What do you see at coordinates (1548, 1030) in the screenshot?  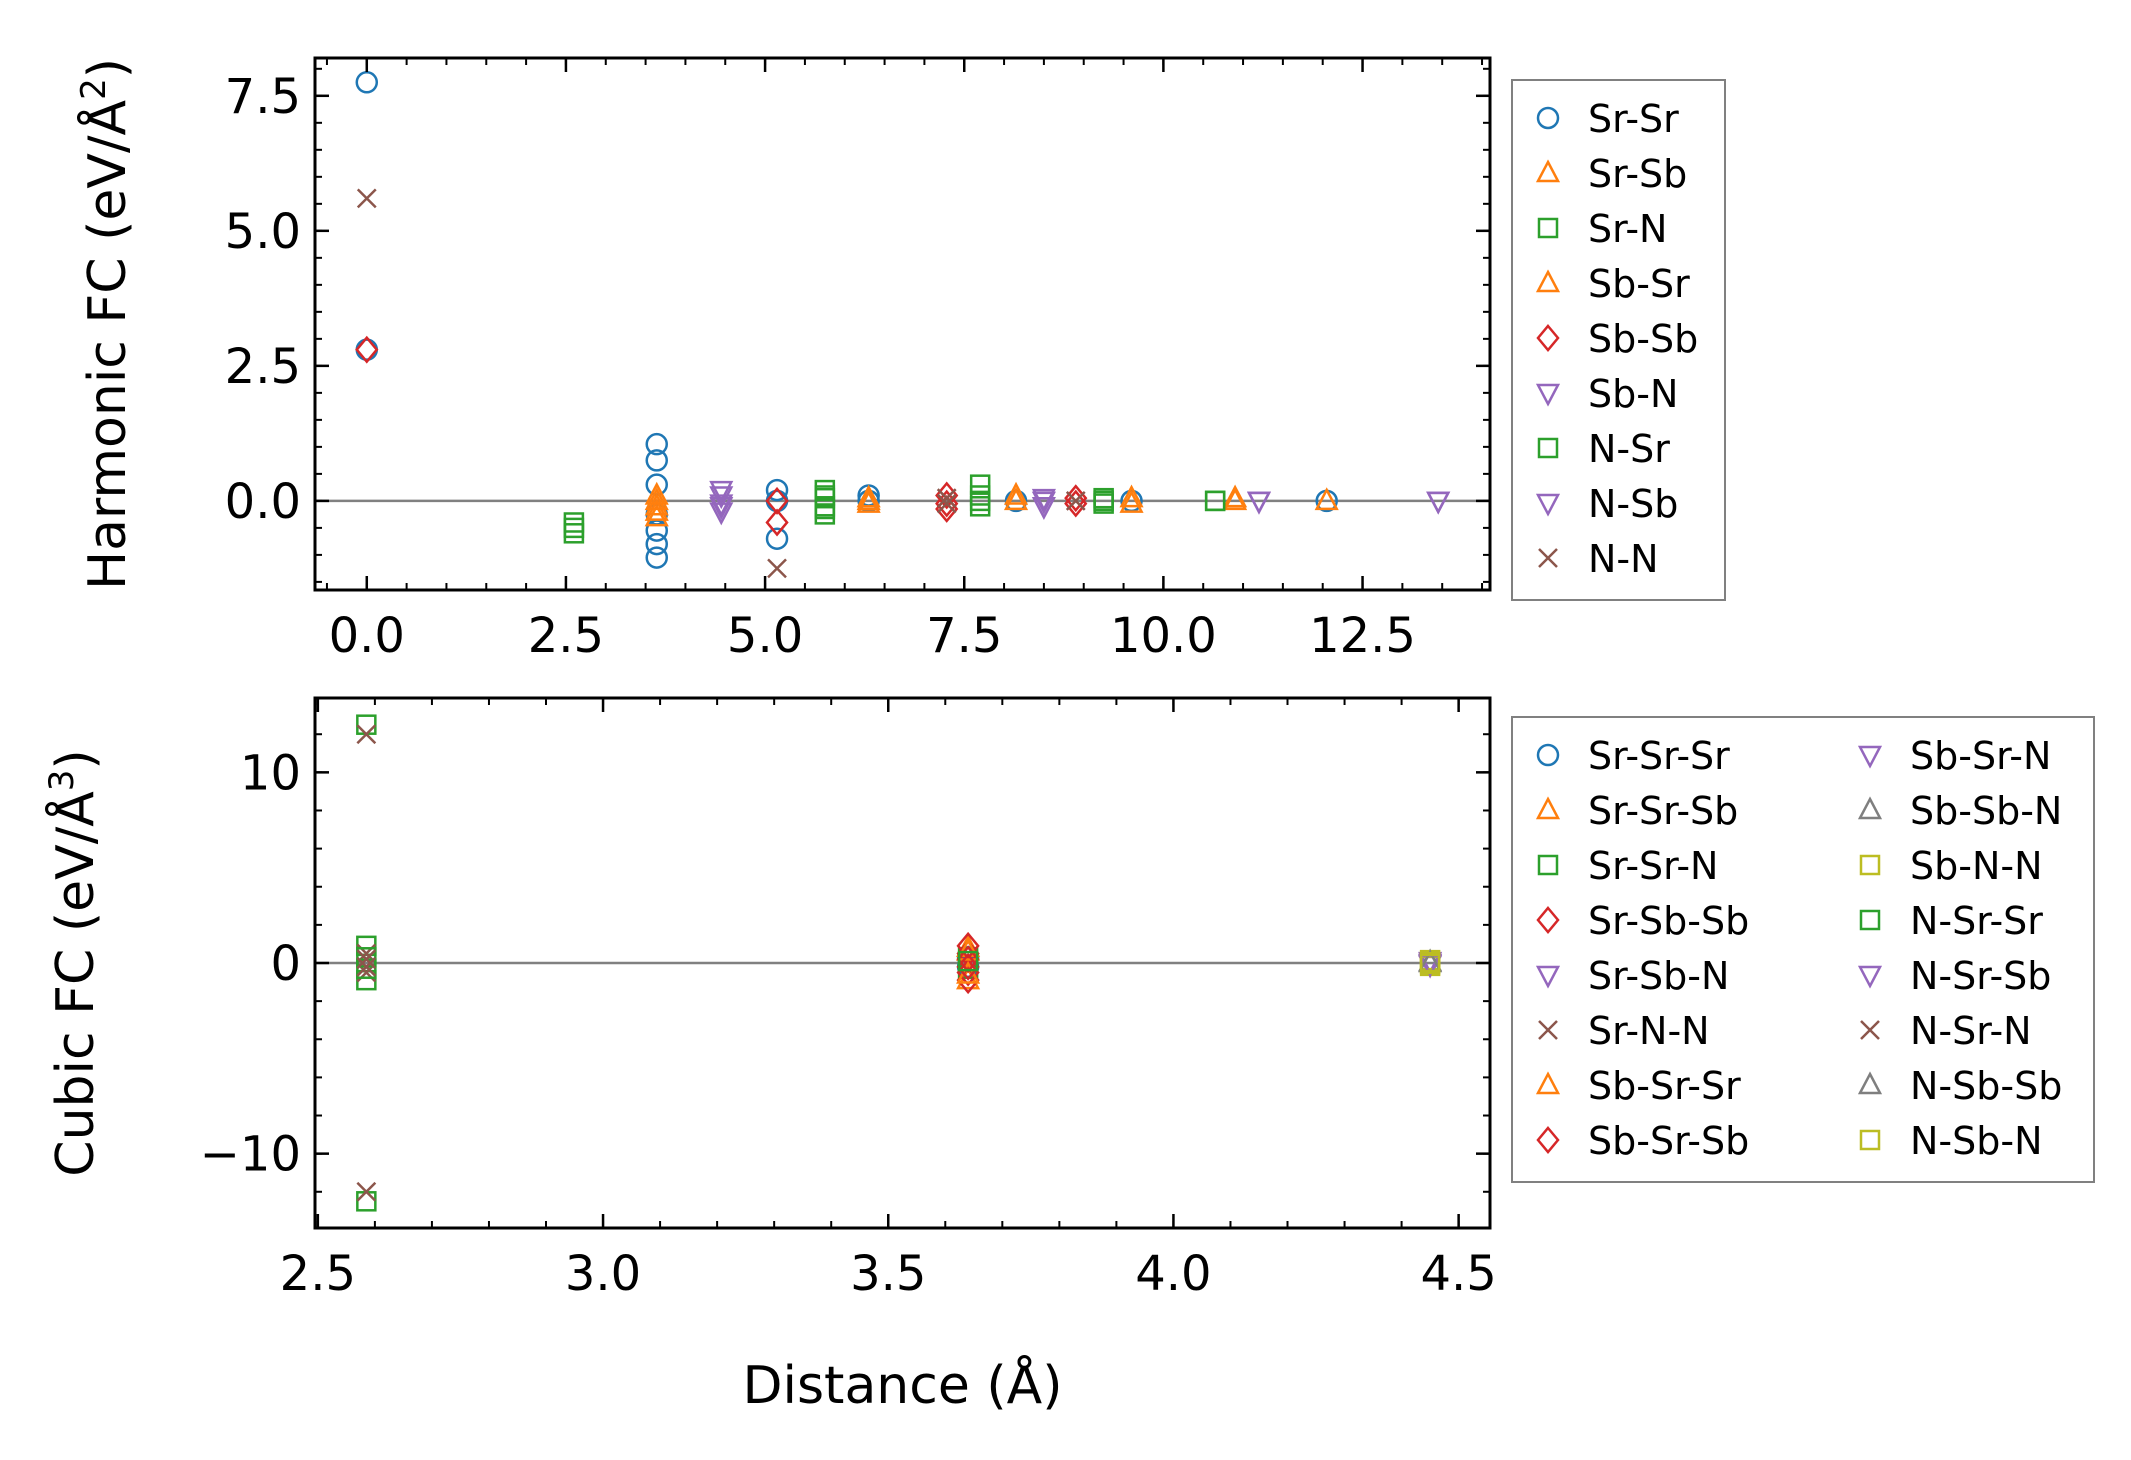 I see `bottom-legend-marker-sr-n-n` at bounding box center [1548, 1030].